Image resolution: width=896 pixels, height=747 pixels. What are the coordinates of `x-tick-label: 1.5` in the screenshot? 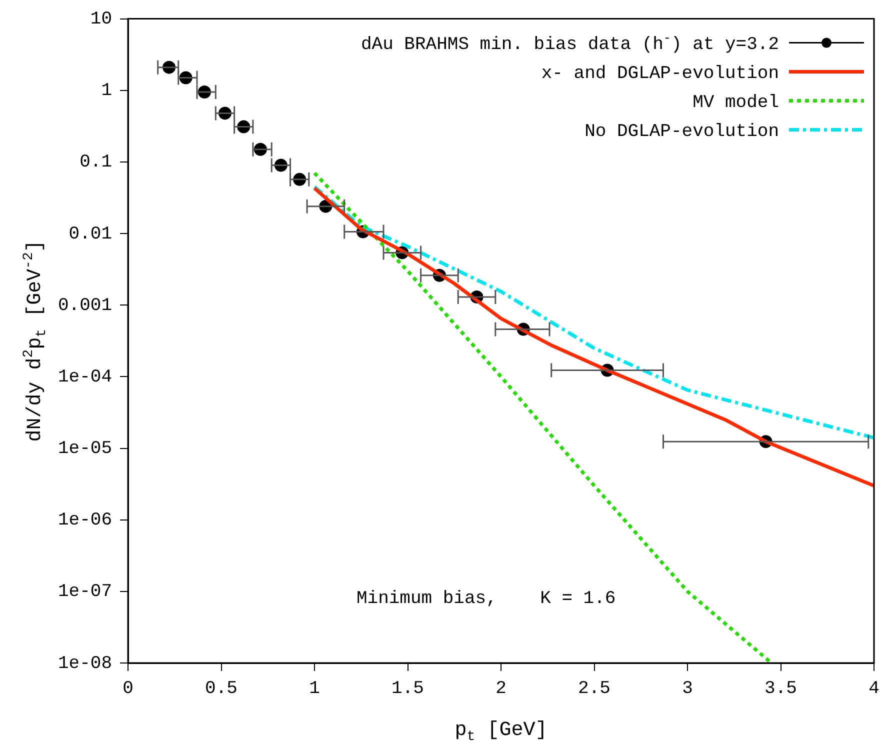 It's located at (408, 688).